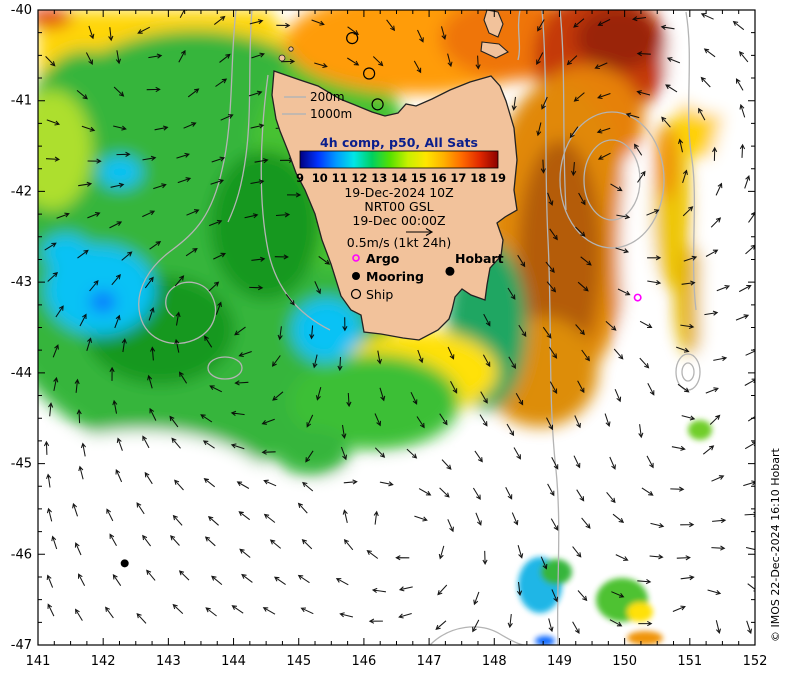 Image resolution: width=793 pixels, height=678 pixels. I want to click on depth-label-1000m: 1000m, so click(331, 114).